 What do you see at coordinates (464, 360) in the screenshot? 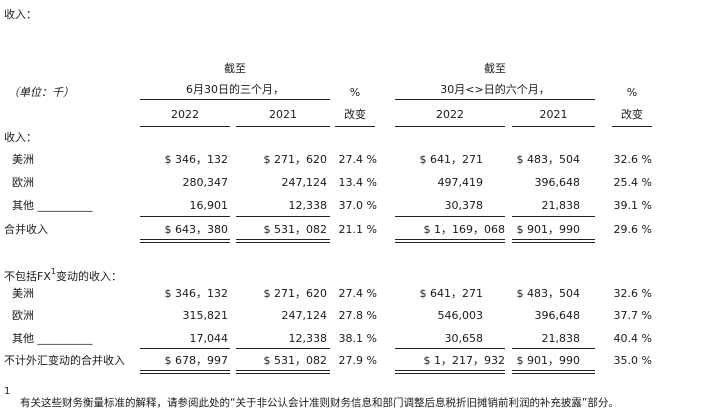
I see `total-h2022: $ 1，217，932` at bounding box center [464, 360].